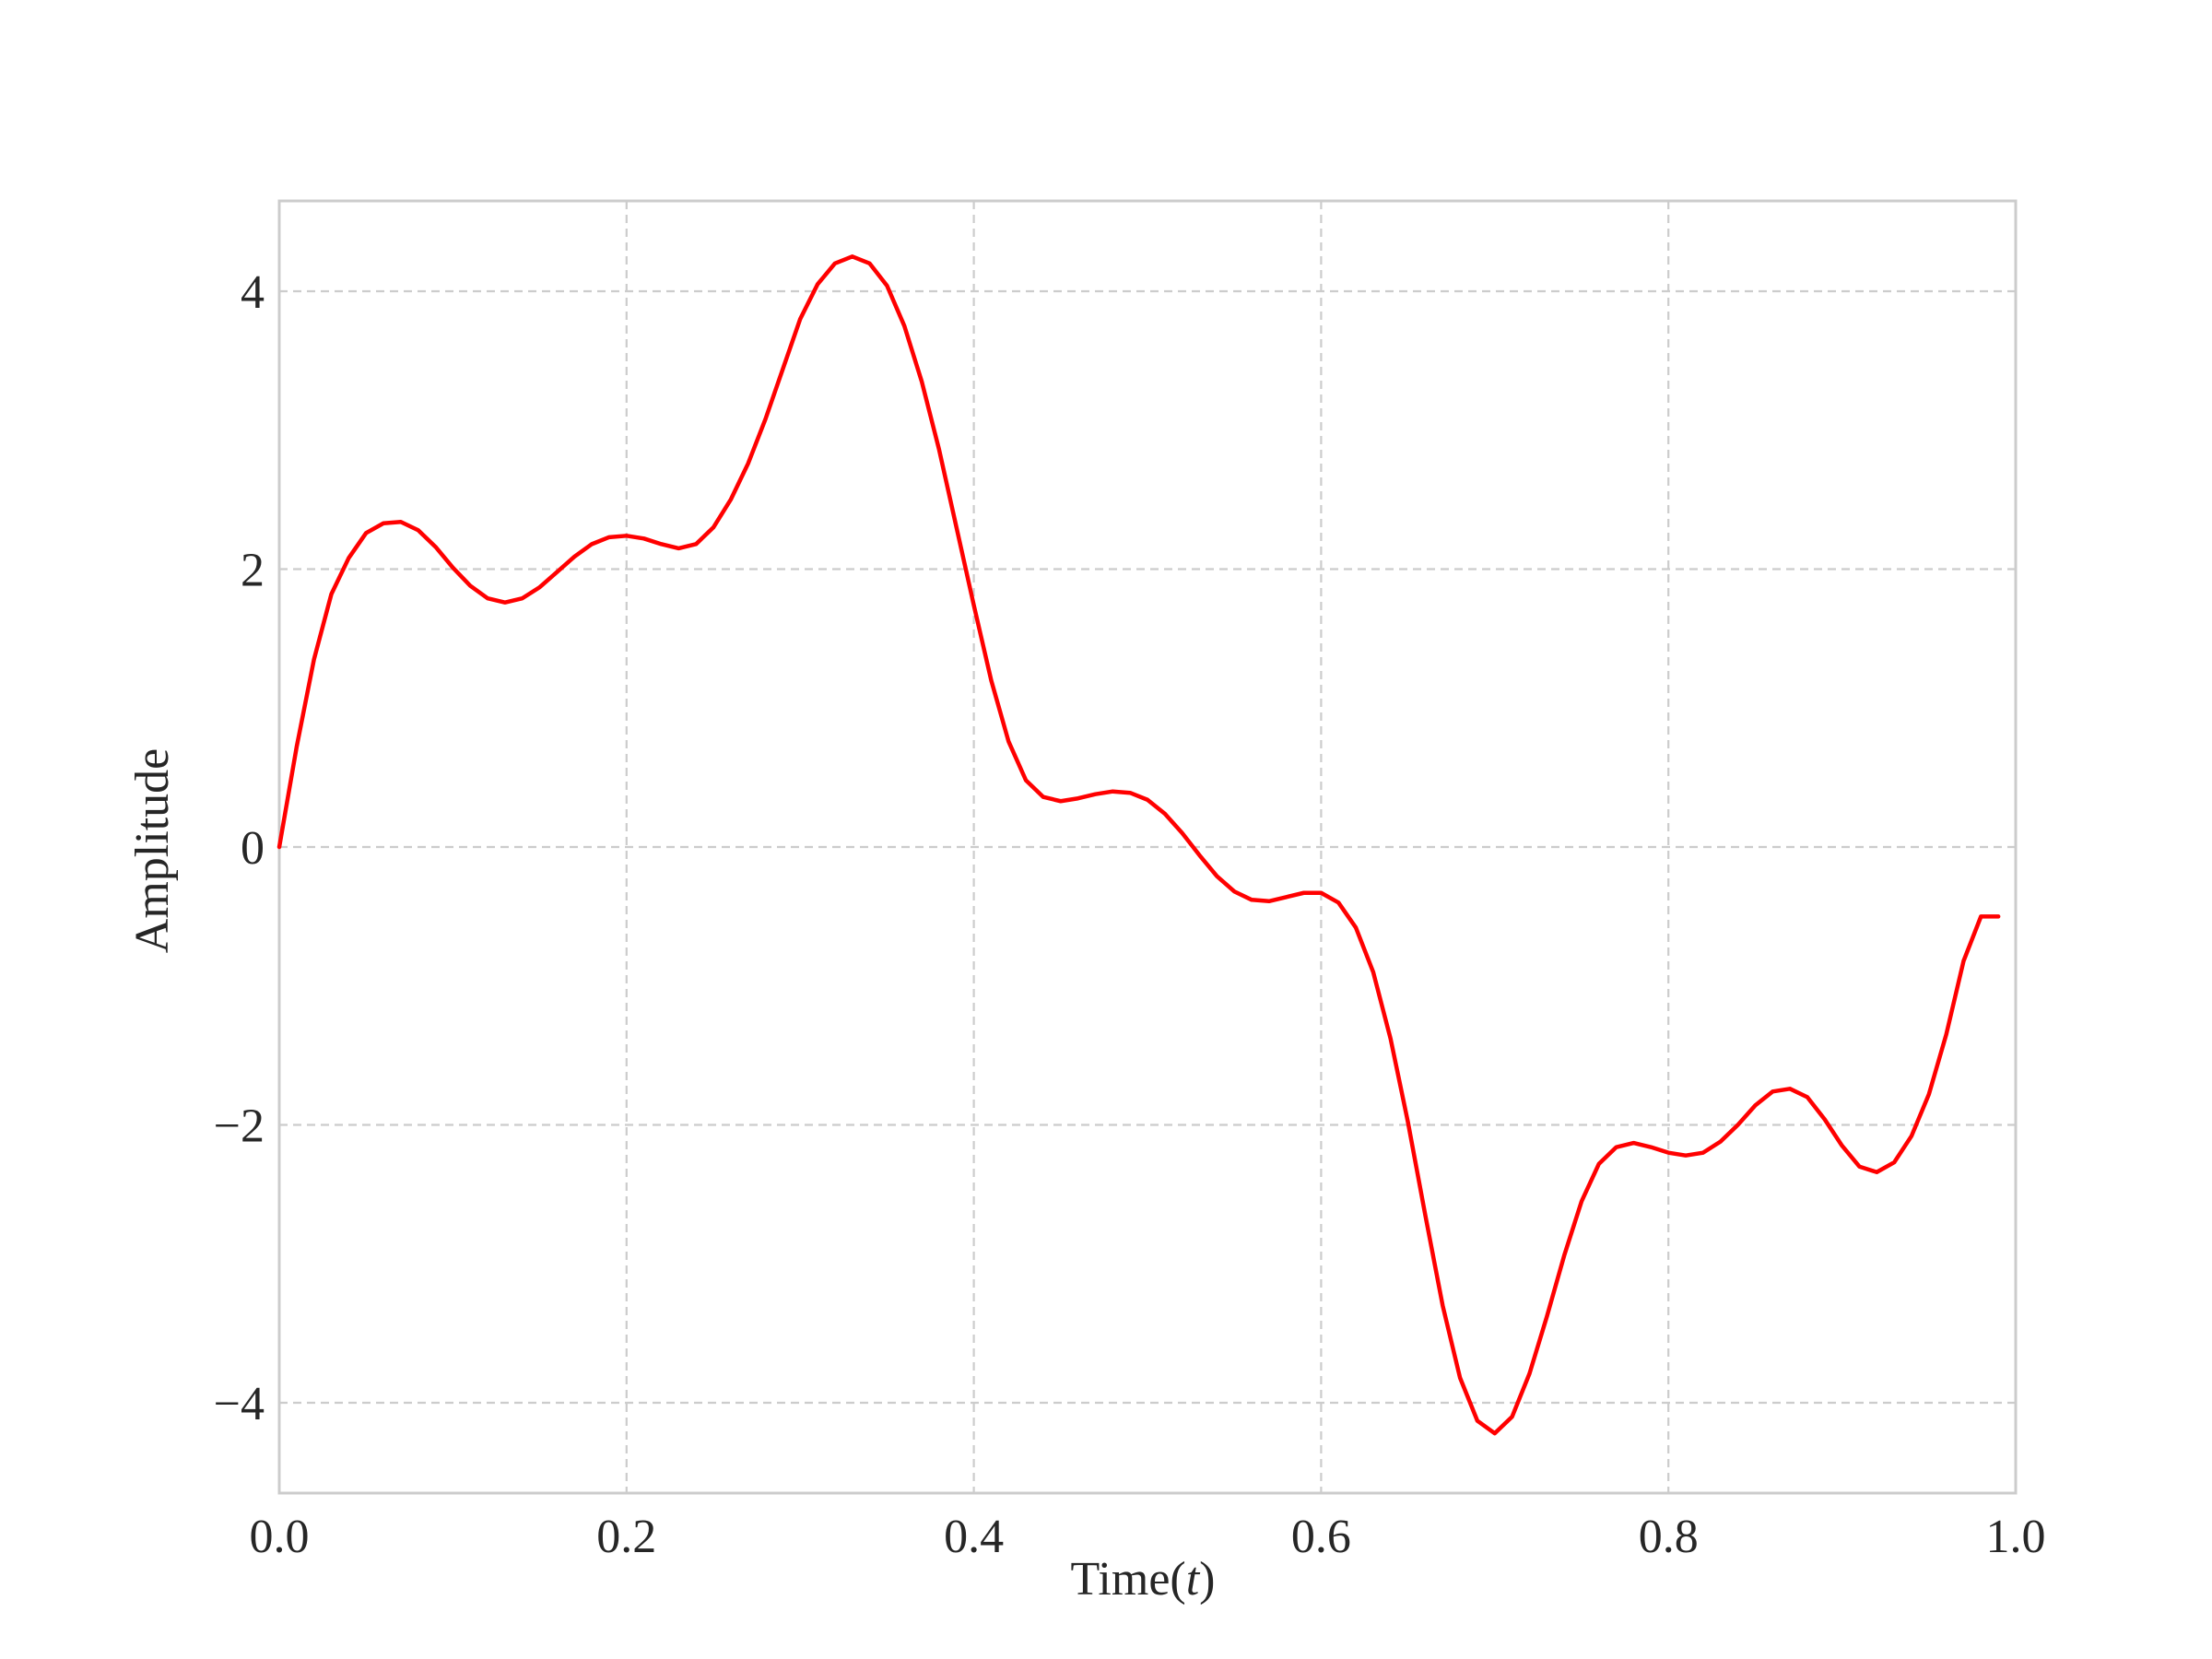  I want to click on y-tick-label-1: −2, so click(239, 1126).